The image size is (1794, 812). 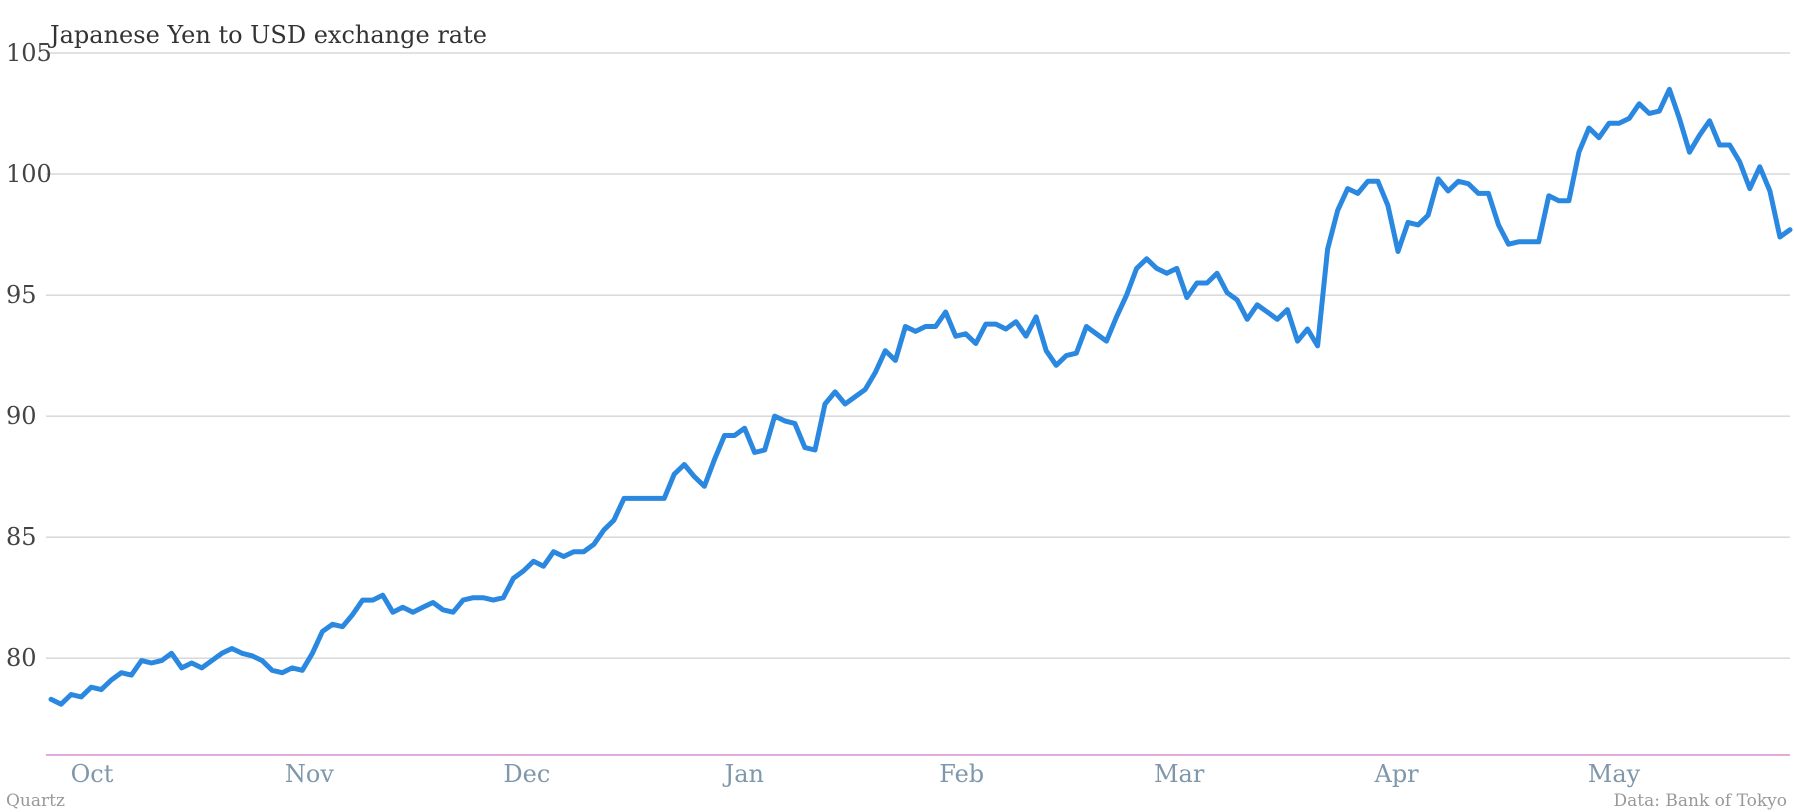 What do you see at coordinates (1396, 774) in the screenshot?
I see `x-tick-label: Apr` at bounding box center [1396, 774].